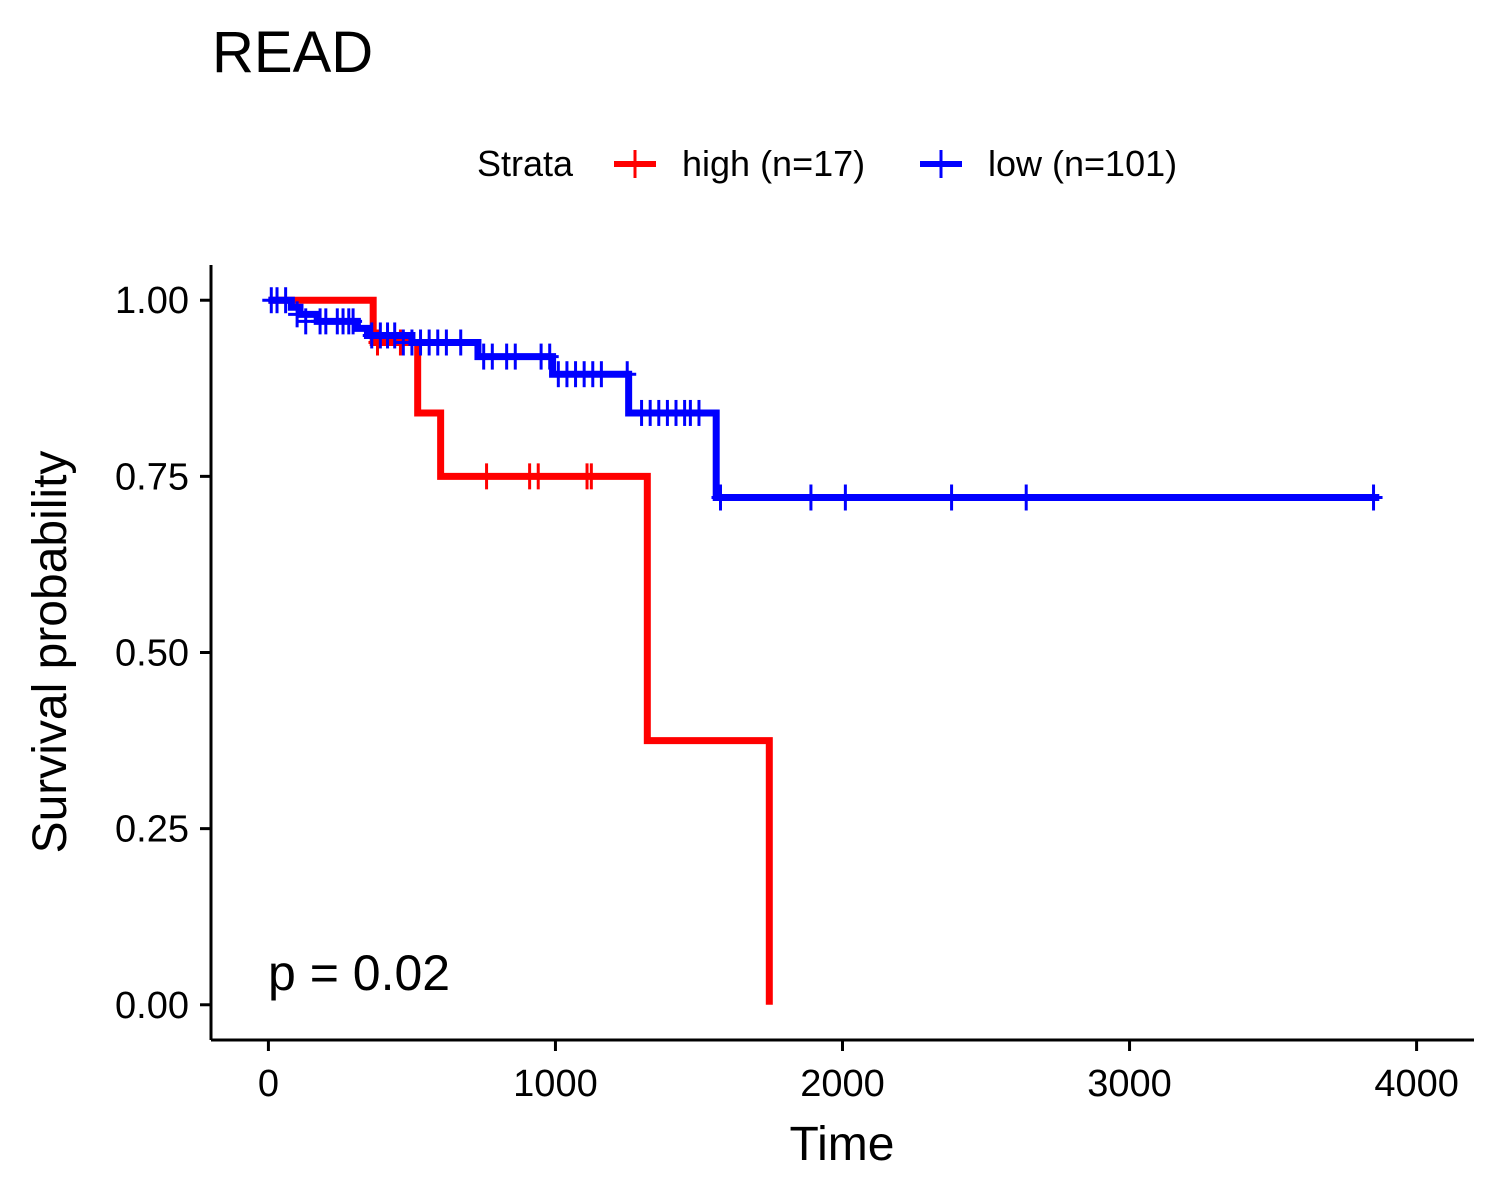 The width and height of the screenshot is (1500, 1200). What do you see at coordinates (1082, 163) in the screenshot?
I see `legend-label-low: low (n=101)` at bounding box center [1082, 163].